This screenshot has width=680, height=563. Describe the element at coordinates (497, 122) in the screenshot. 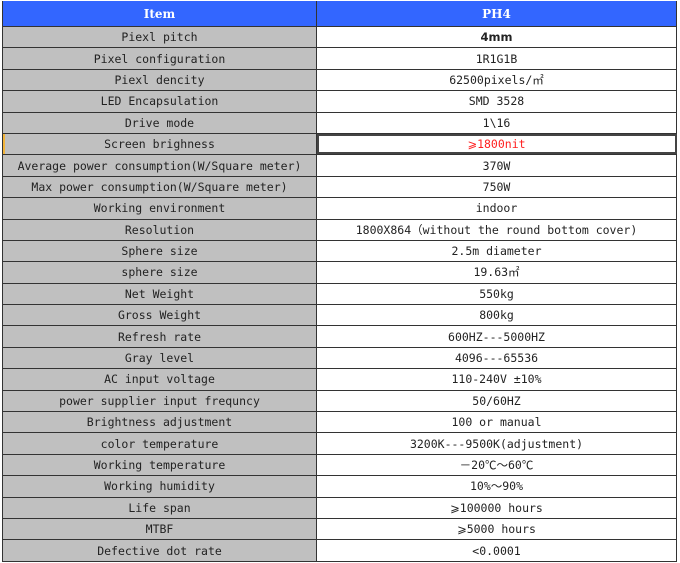

I see `value-cell: 1\16` at that location.